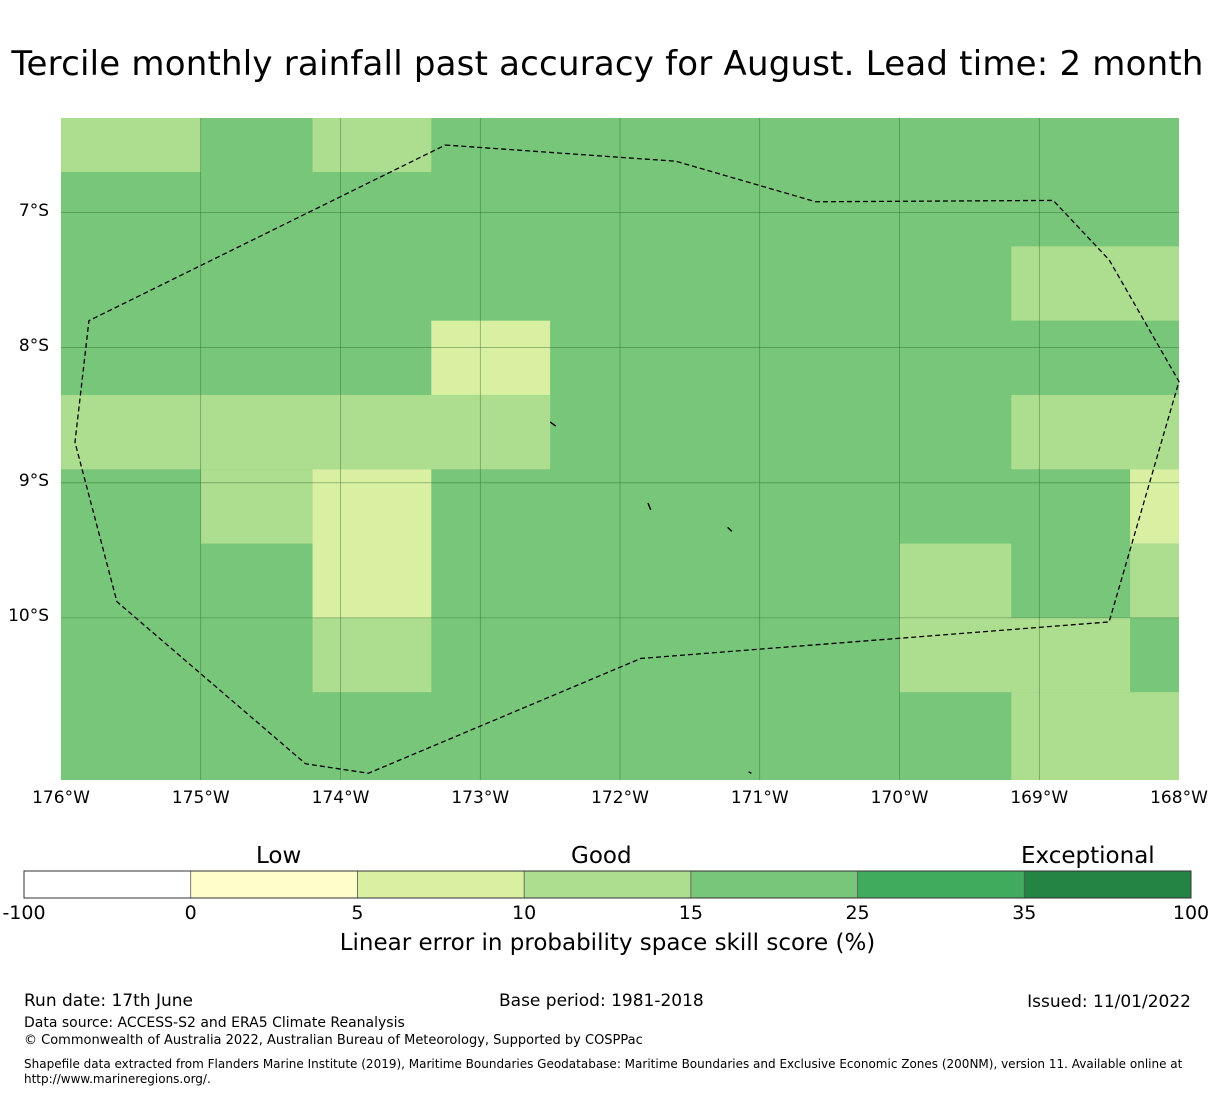  What do you see at coordinates (601, 856) in the screenshot?
I see `colorbar-category-good: Good` at bounding box center [601, 856].